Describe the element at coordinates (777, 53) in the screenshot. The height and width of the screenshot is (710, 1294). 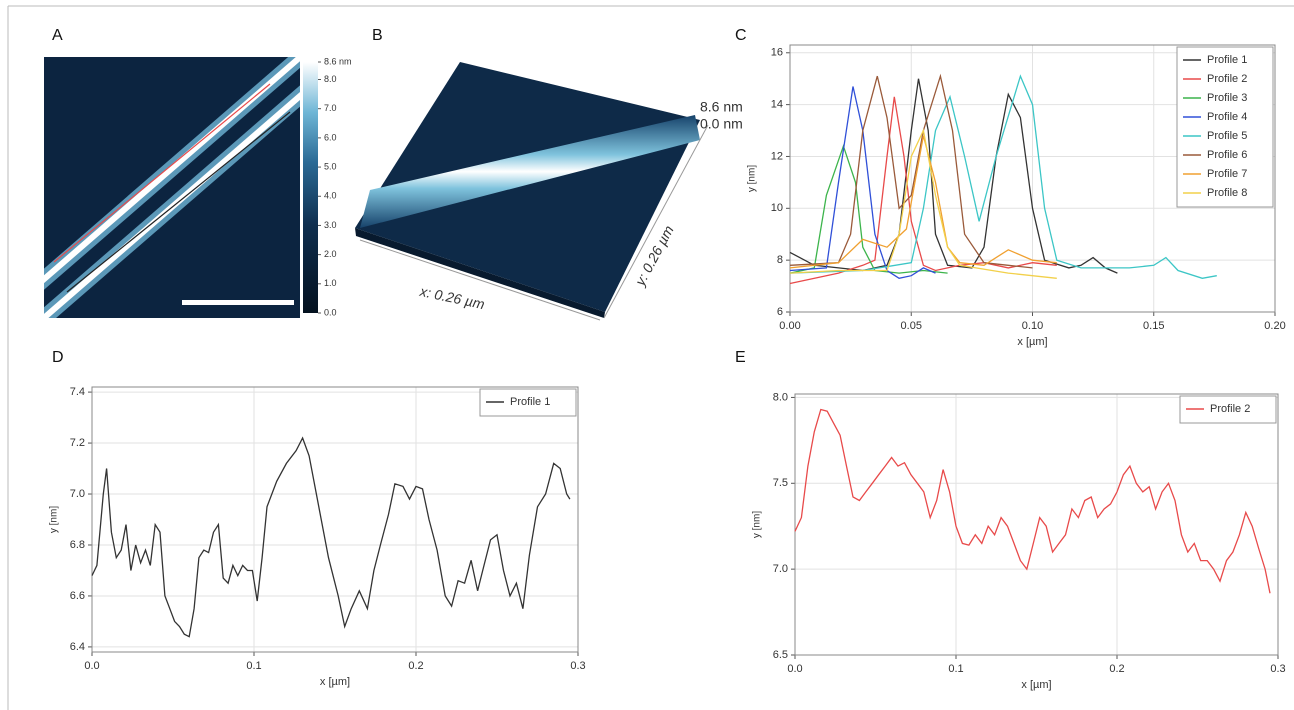
I see `y-tick-label: 16` at that location.